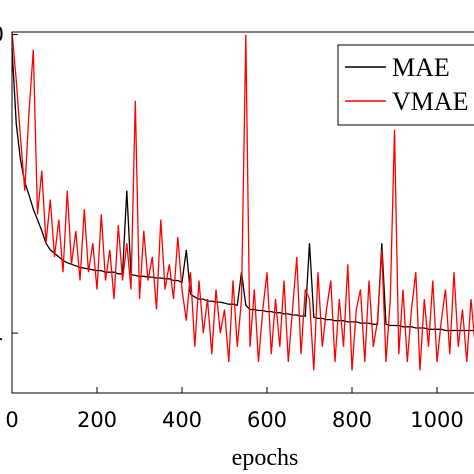  Describe the element at coordinates (430, 101) in the screenshot. I see `legend-label: VMAE` at that location.